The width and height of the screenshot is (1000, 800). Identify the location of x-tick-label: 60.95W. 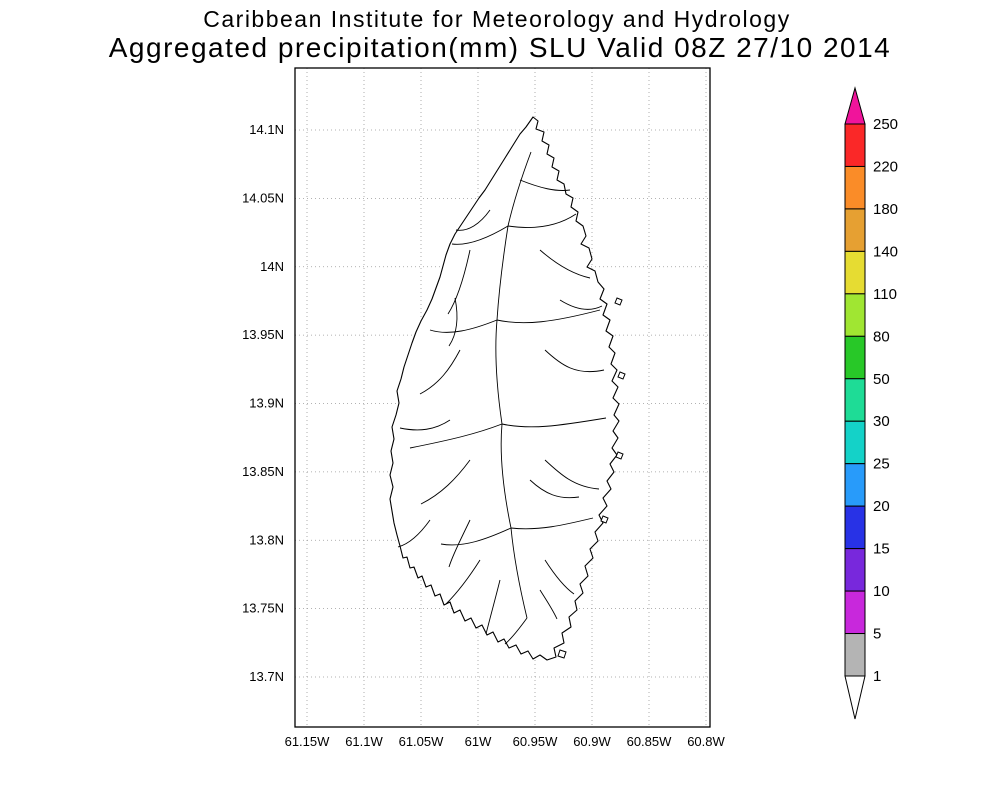
(536, 741).